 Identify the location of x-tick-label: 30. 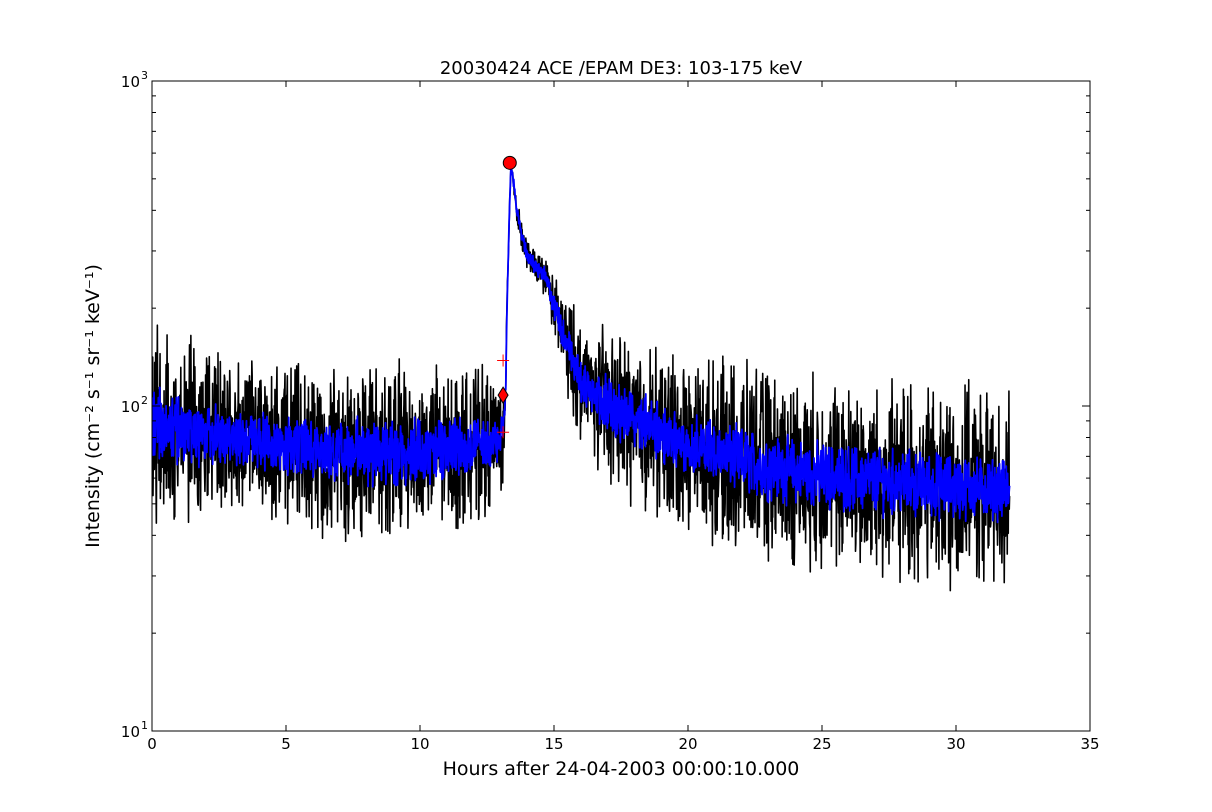
(955, 744).